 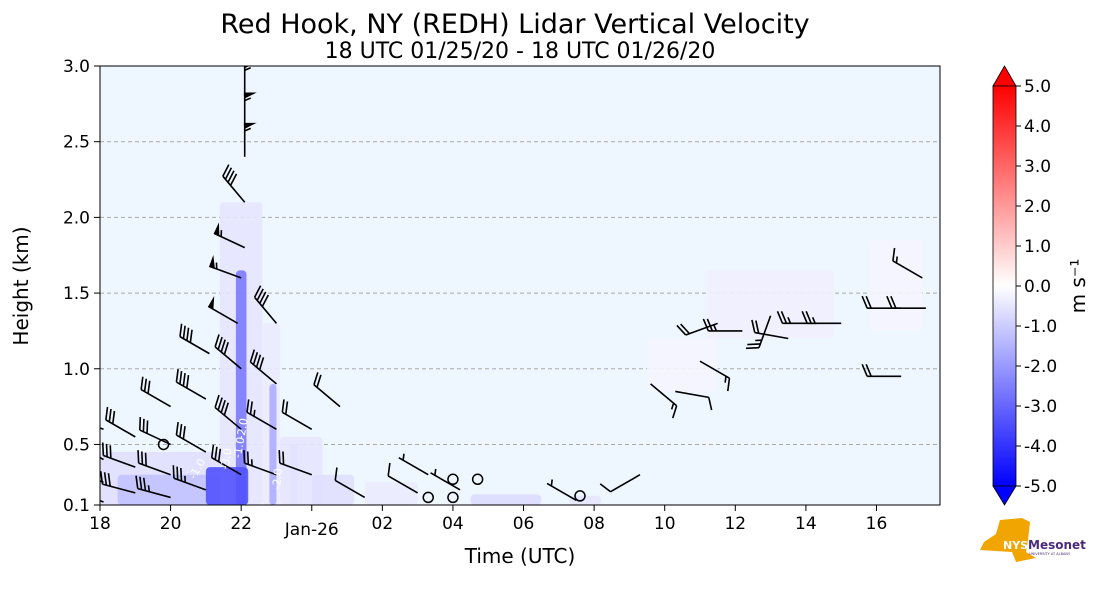 What do you see at coordinates (383, 524) in the screenshot?
I see `x-tick-label: 02` at bounding box center [383, 524].